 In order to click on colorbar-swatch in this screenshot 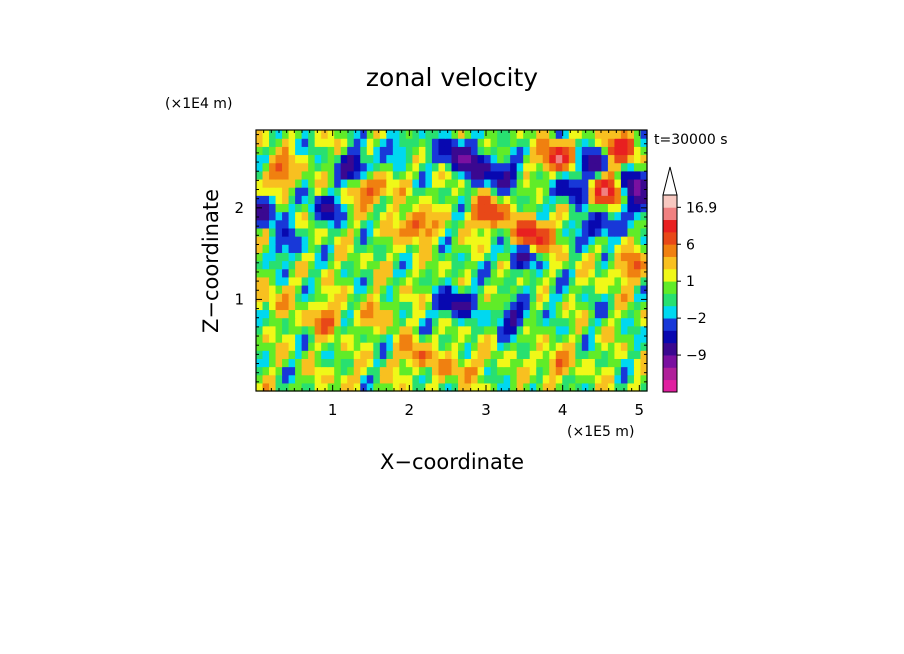, I will do `click(670, 263)`.